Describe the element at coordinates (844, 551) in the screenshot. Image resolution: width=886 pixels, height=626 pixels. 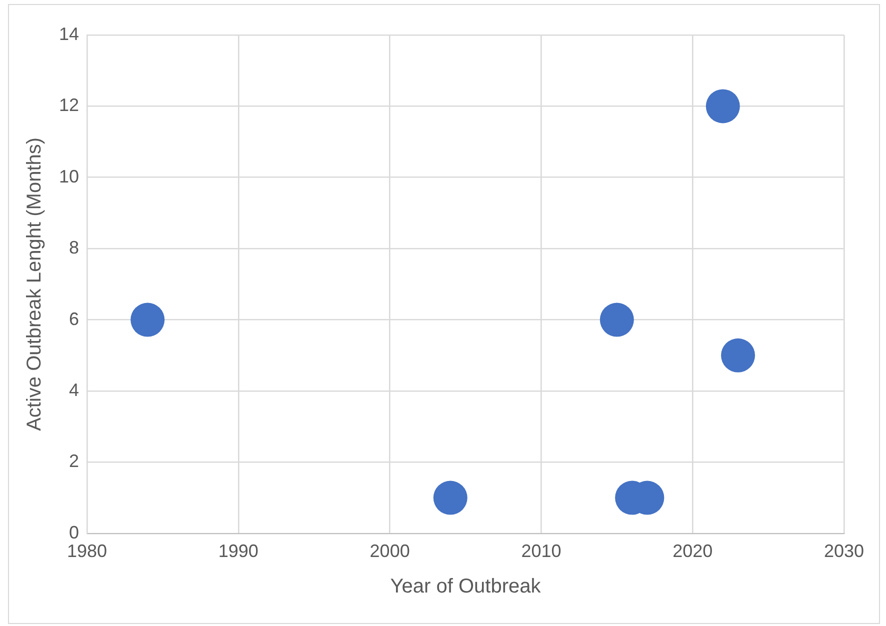
I see `x-tick-label: 2030` at that location.